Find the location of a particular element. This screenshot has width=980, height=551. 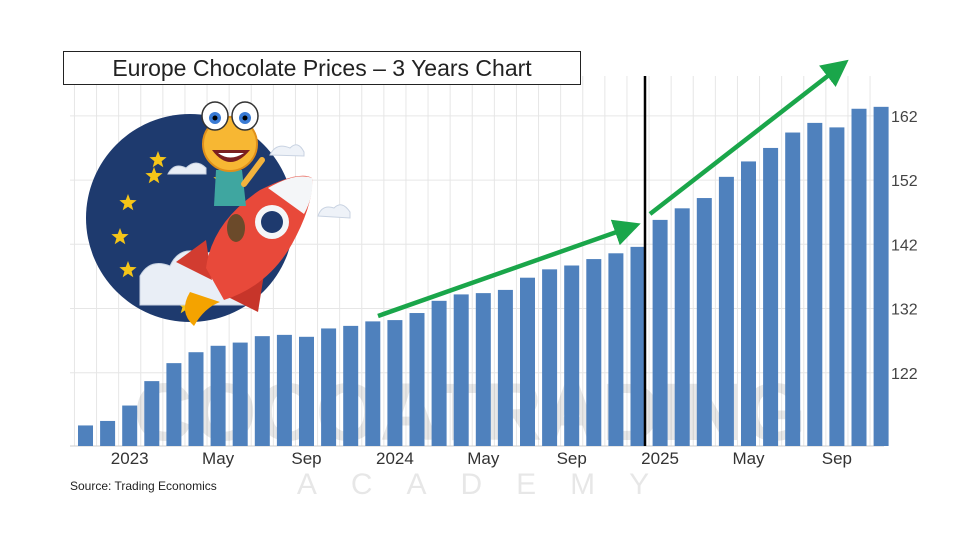

chart-title: Europe Chocolate Prices – 3 Years Chart is located at coordinates (322, 68).